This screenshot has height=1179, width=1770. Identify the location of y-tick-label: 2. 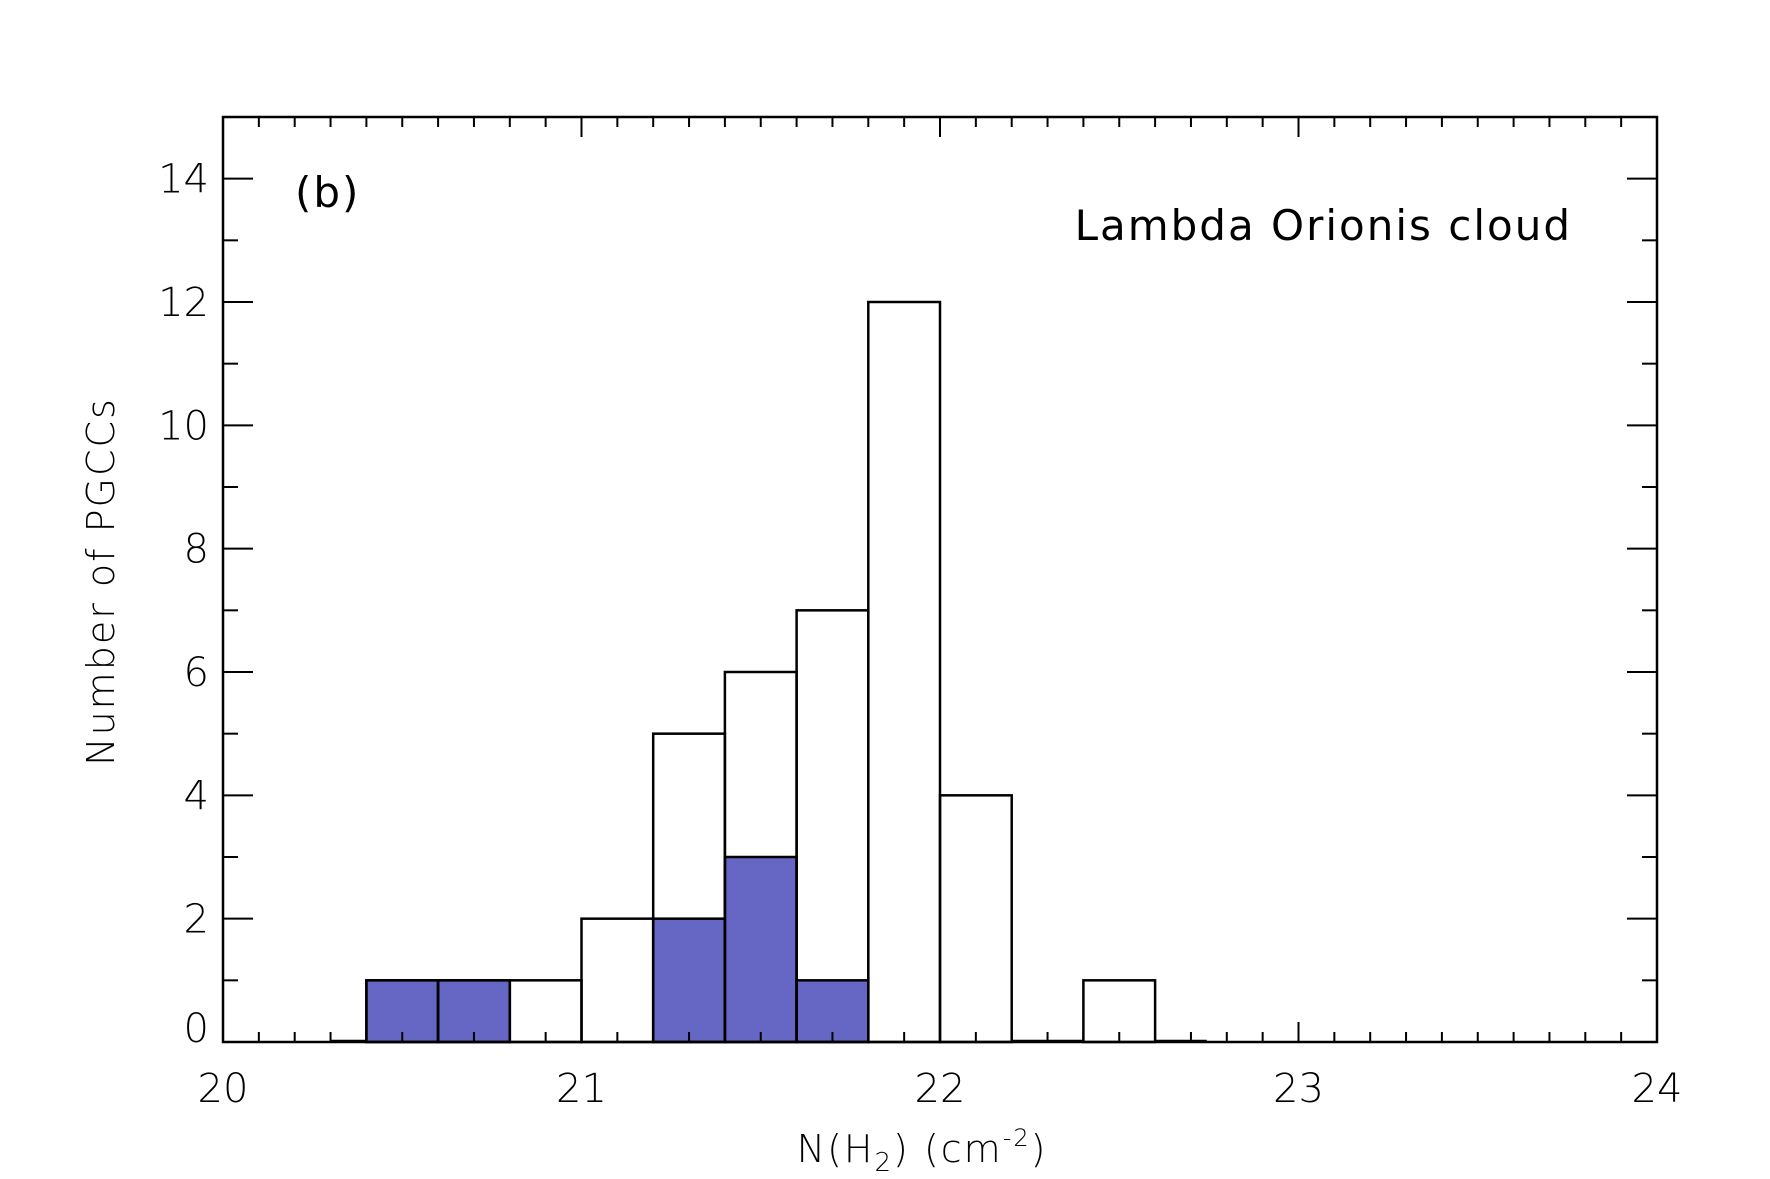
(196, 920).